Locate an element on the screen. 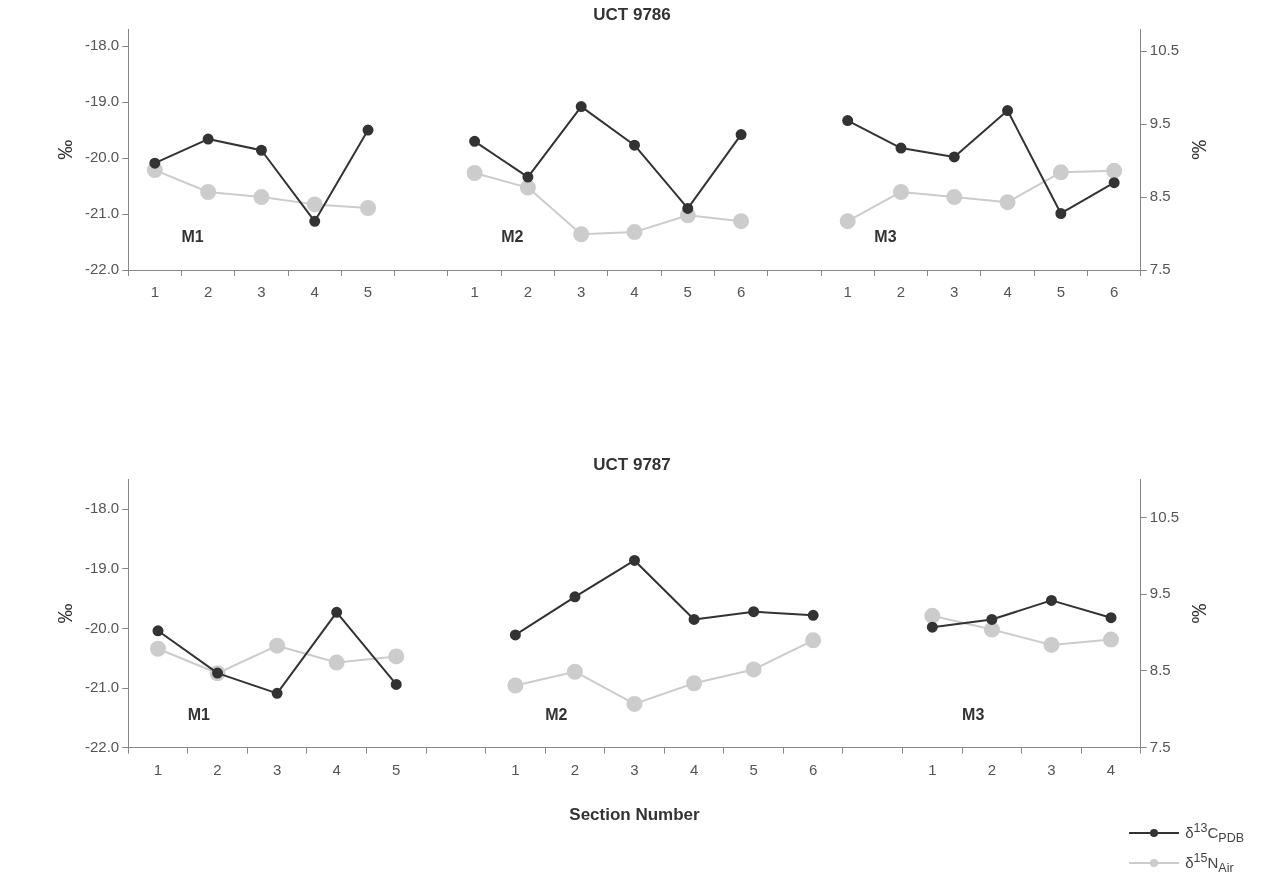 The image size is (1264, 885). y-axis-title: ‰ is located at coordinates (64, 613).